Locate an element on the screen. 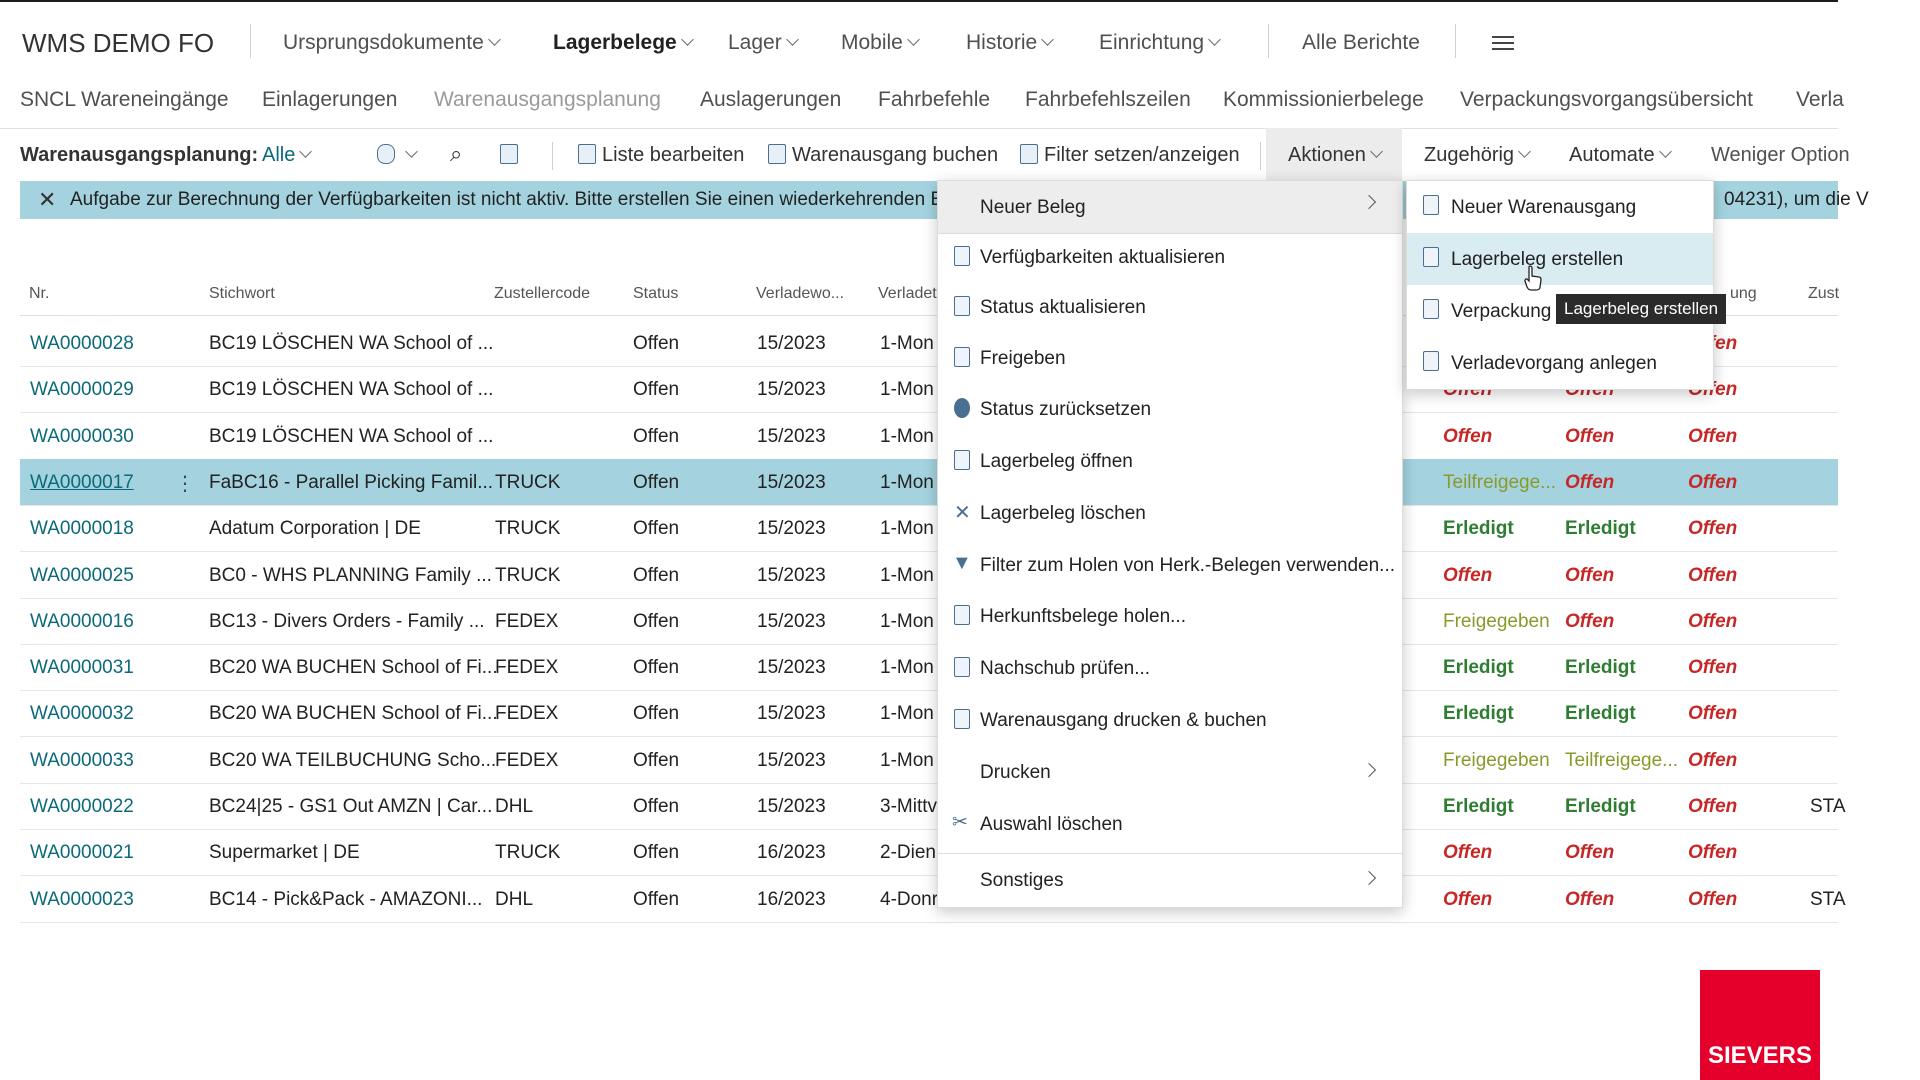  subnav-fahrbefehle: Fahrbefehle is located at coordinates (934, 99).